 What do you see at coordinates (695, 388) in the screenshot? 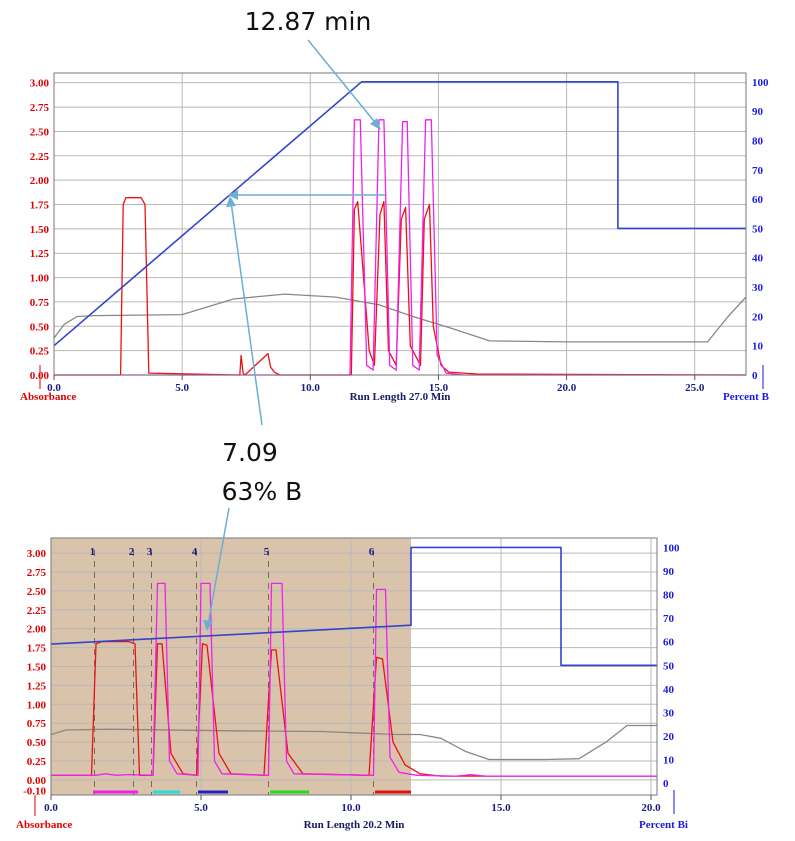
I see `x-tick-label: 25.0` at bounding box center [695, 388].